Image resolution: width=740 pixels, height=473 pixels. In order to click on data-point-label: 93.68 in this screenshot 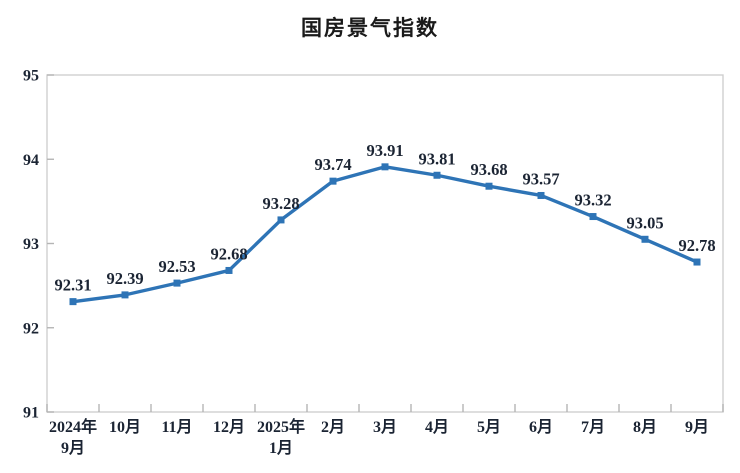, I will do `click(488, 169)`.